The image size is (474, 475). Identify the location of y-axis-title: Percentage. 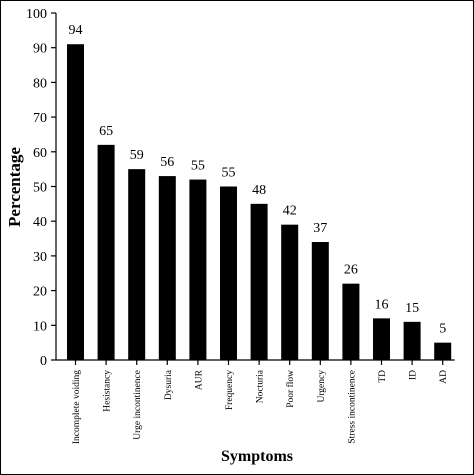
(14, 187).